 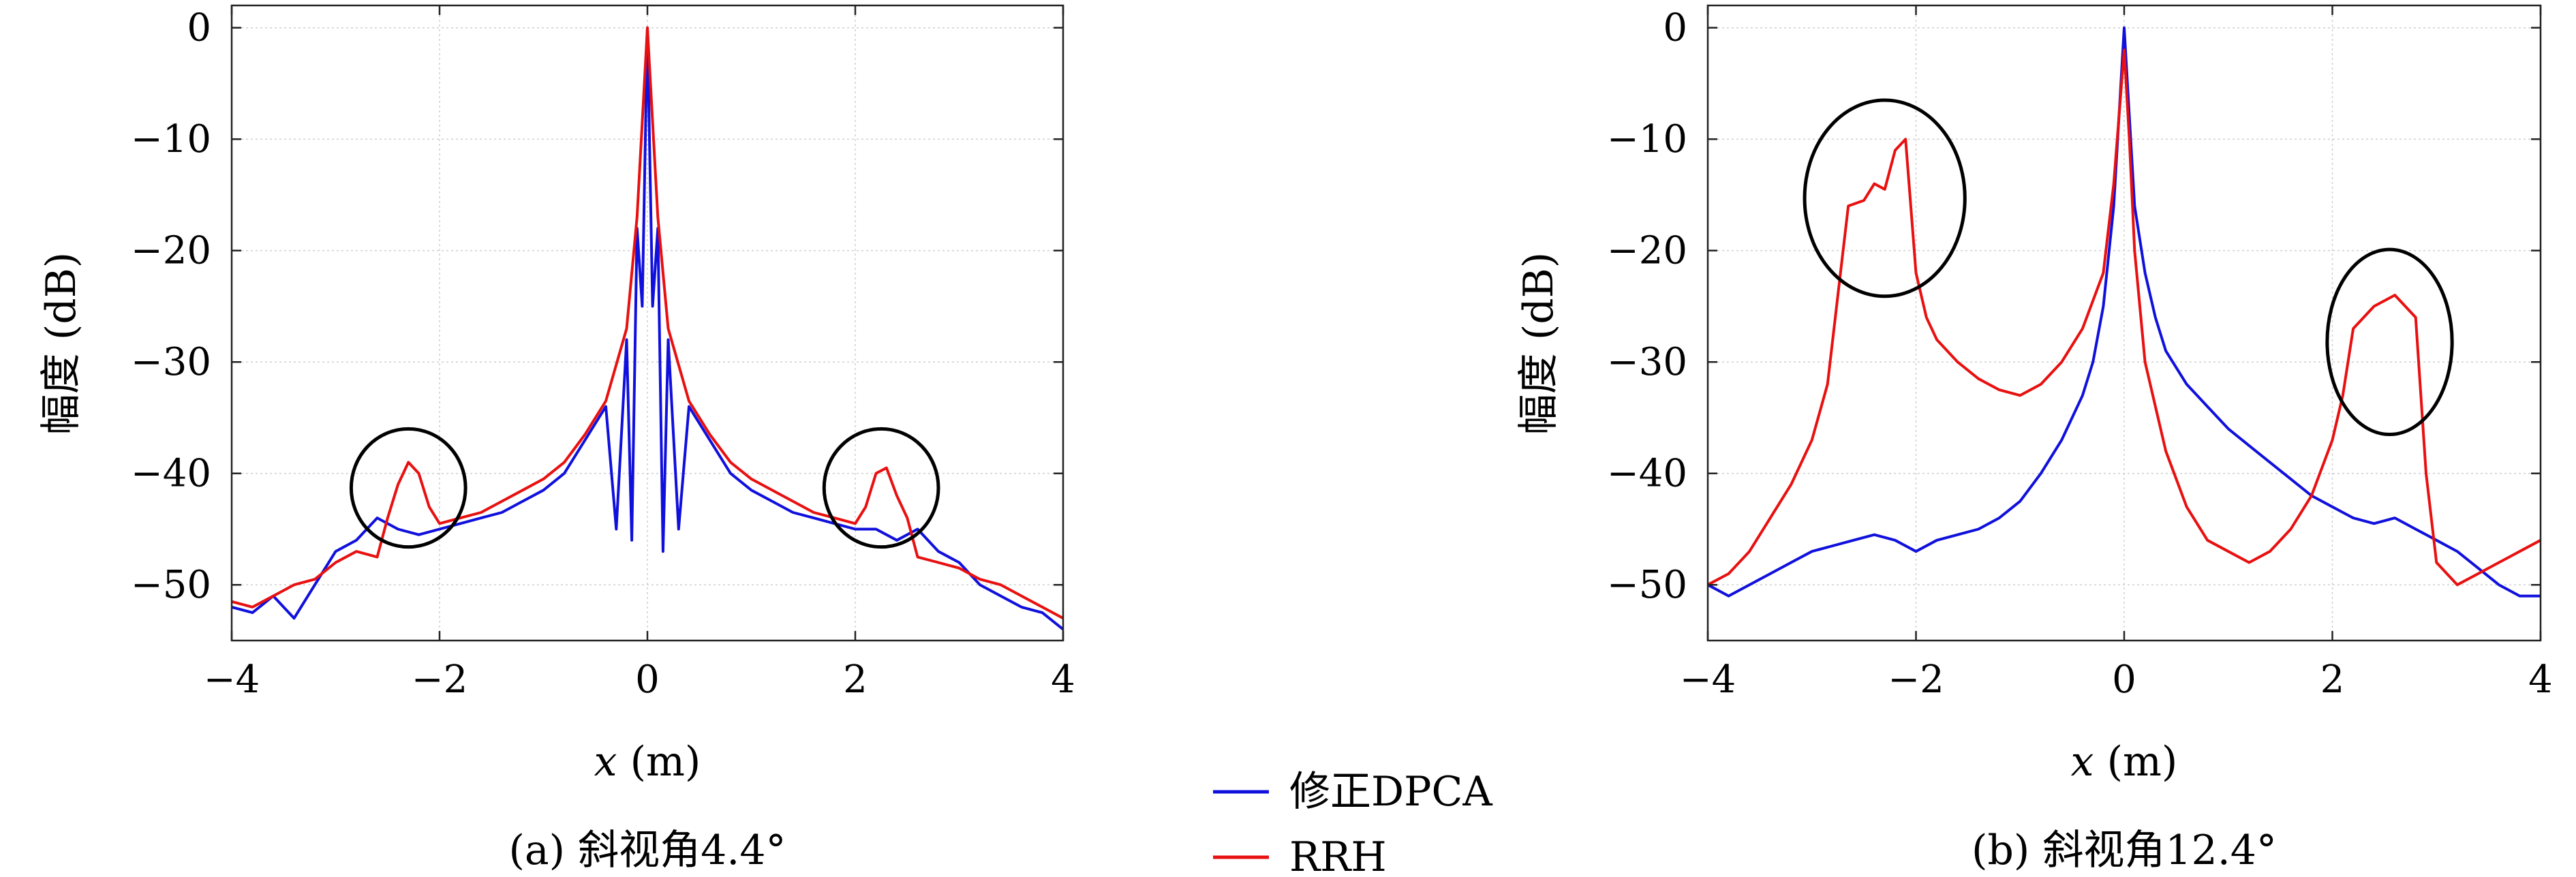 I want to click on annotation-group-b, so click(x=2128, y=267).